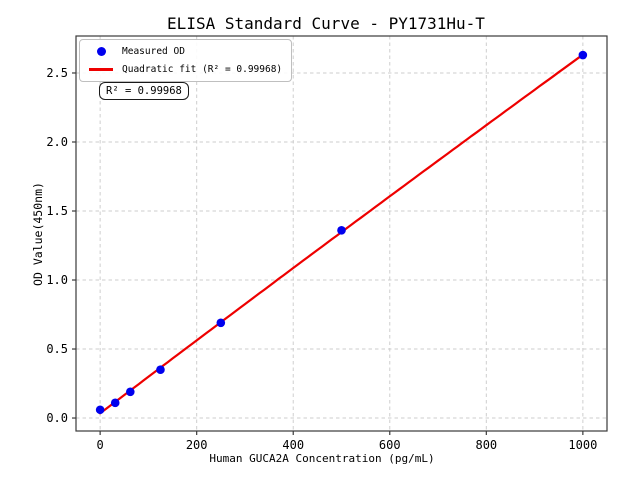 The height and width of the screenshot is (480, 640). I want to click on y-tick-label: 0.5, so click(57, 349).